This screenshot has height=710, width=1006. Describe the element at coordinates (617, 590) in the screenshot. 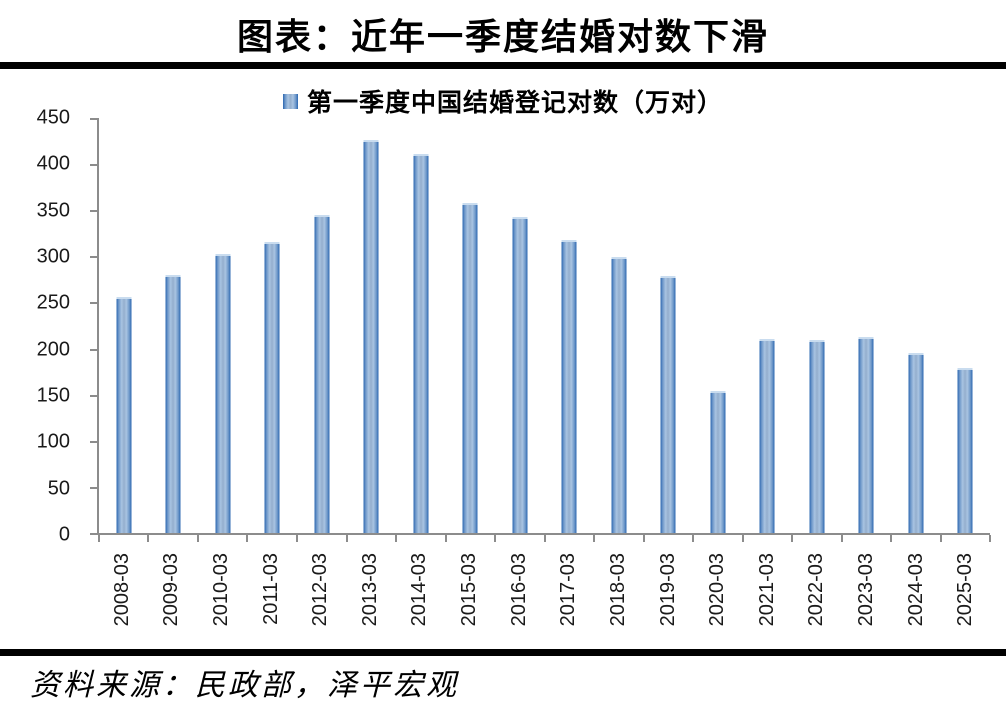

I see `x-tick-label: 2018-03` at that location.